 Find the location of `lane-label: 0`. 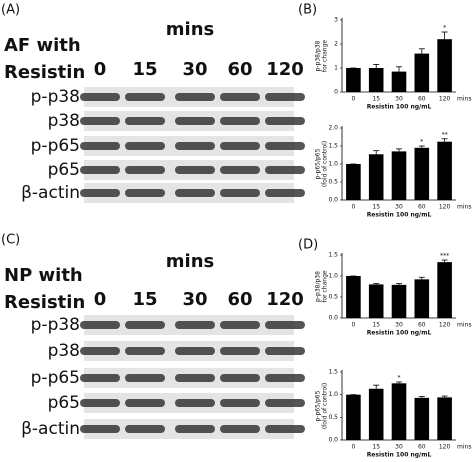

lane-label: 0 is located at coordinates (100, 299).